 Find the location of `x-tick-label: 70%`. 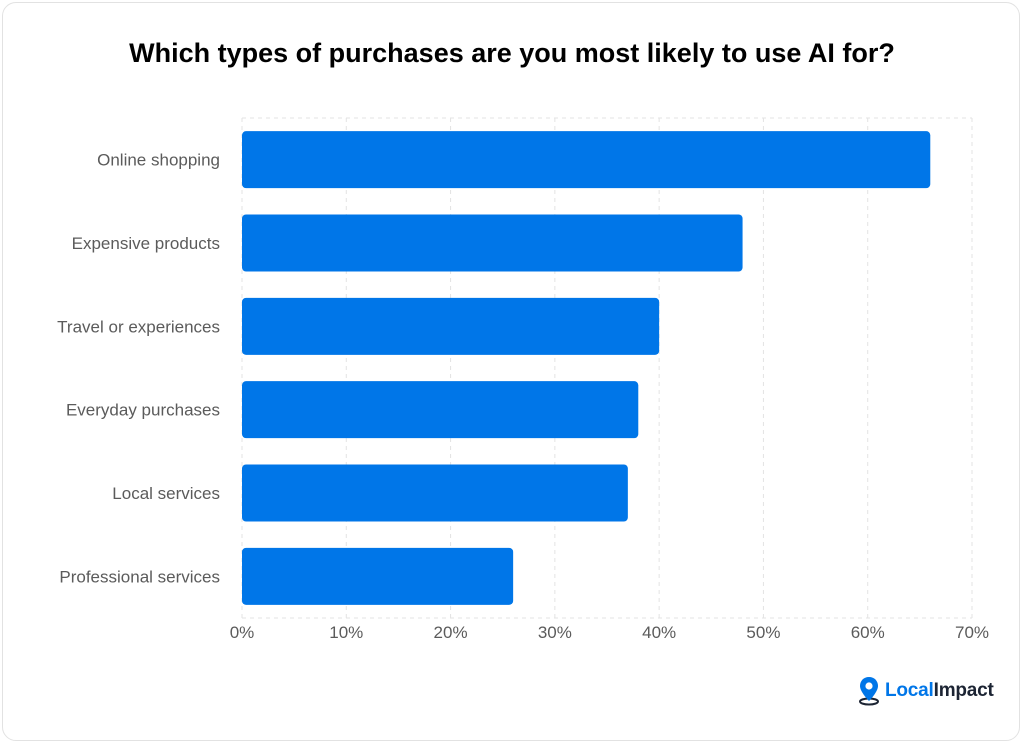

x-tick-label: 70% is located at coordinates (972, 632).